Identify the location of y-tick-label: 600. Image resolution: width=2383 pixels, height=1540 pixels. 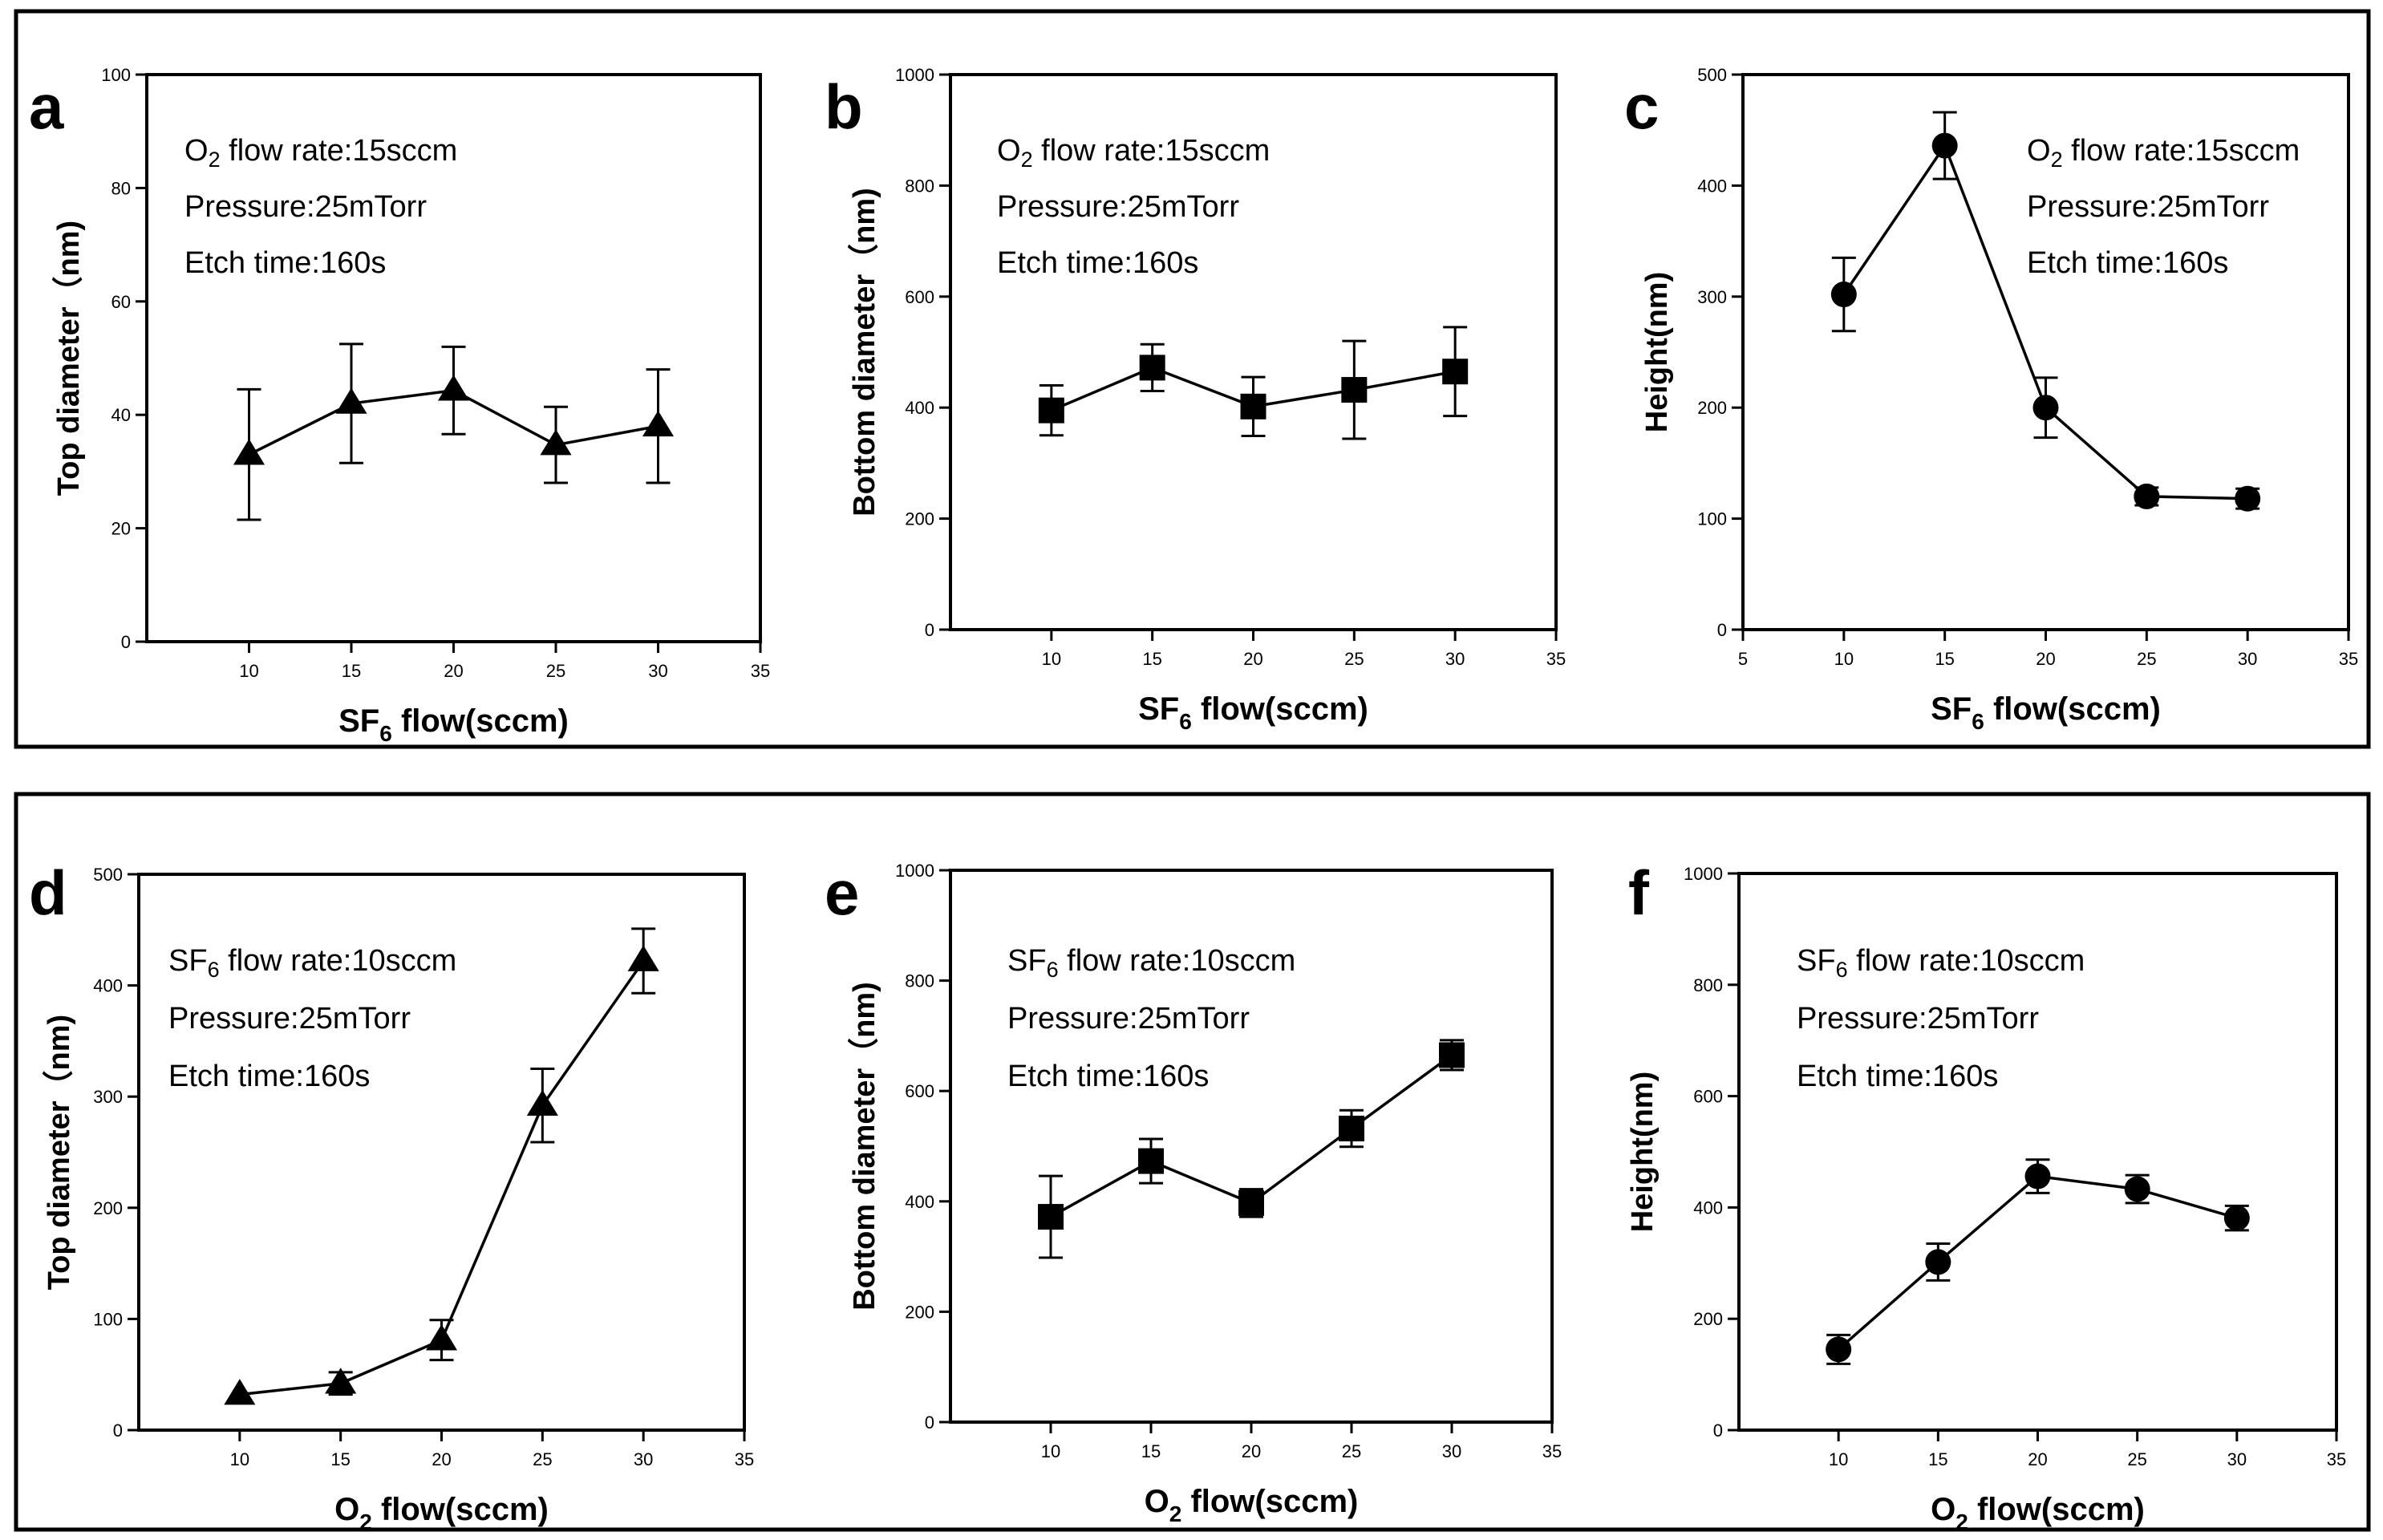
(1708, 1097).